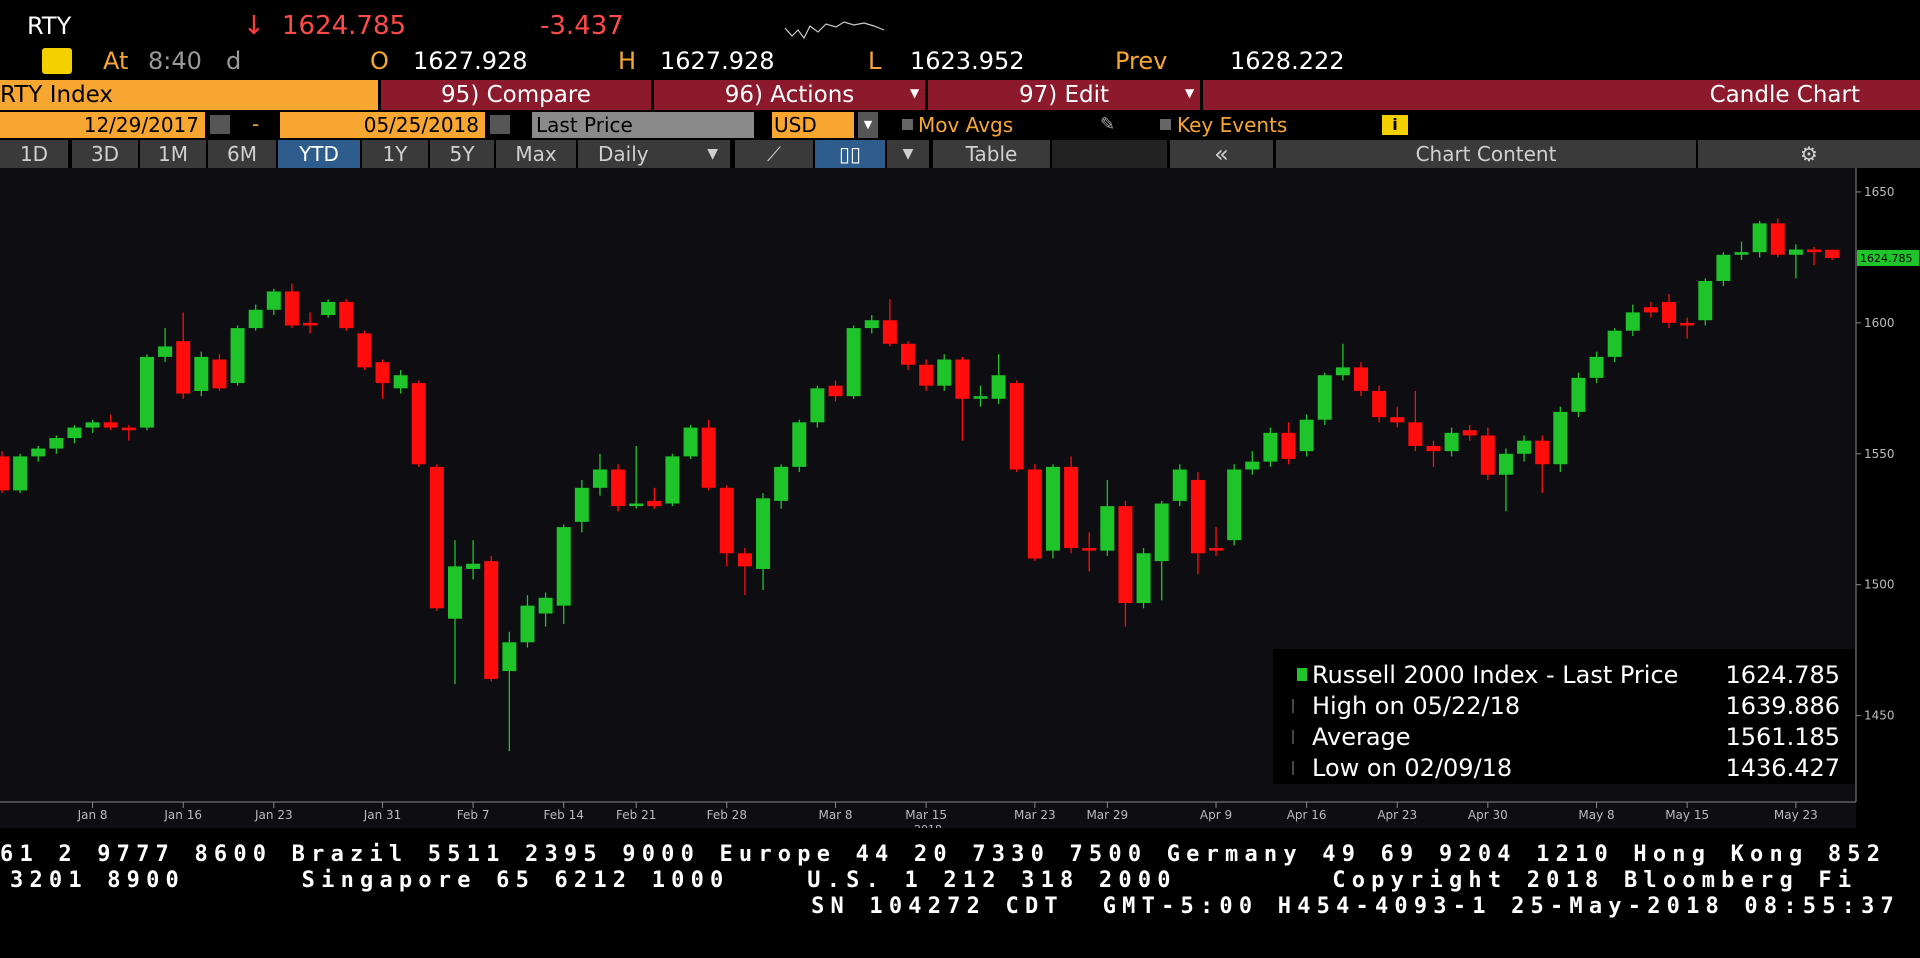 The image size is (1920, 958). Describe the element at coordinates (536, 154) in the screenshot. I see `range-button: Max` at that location.